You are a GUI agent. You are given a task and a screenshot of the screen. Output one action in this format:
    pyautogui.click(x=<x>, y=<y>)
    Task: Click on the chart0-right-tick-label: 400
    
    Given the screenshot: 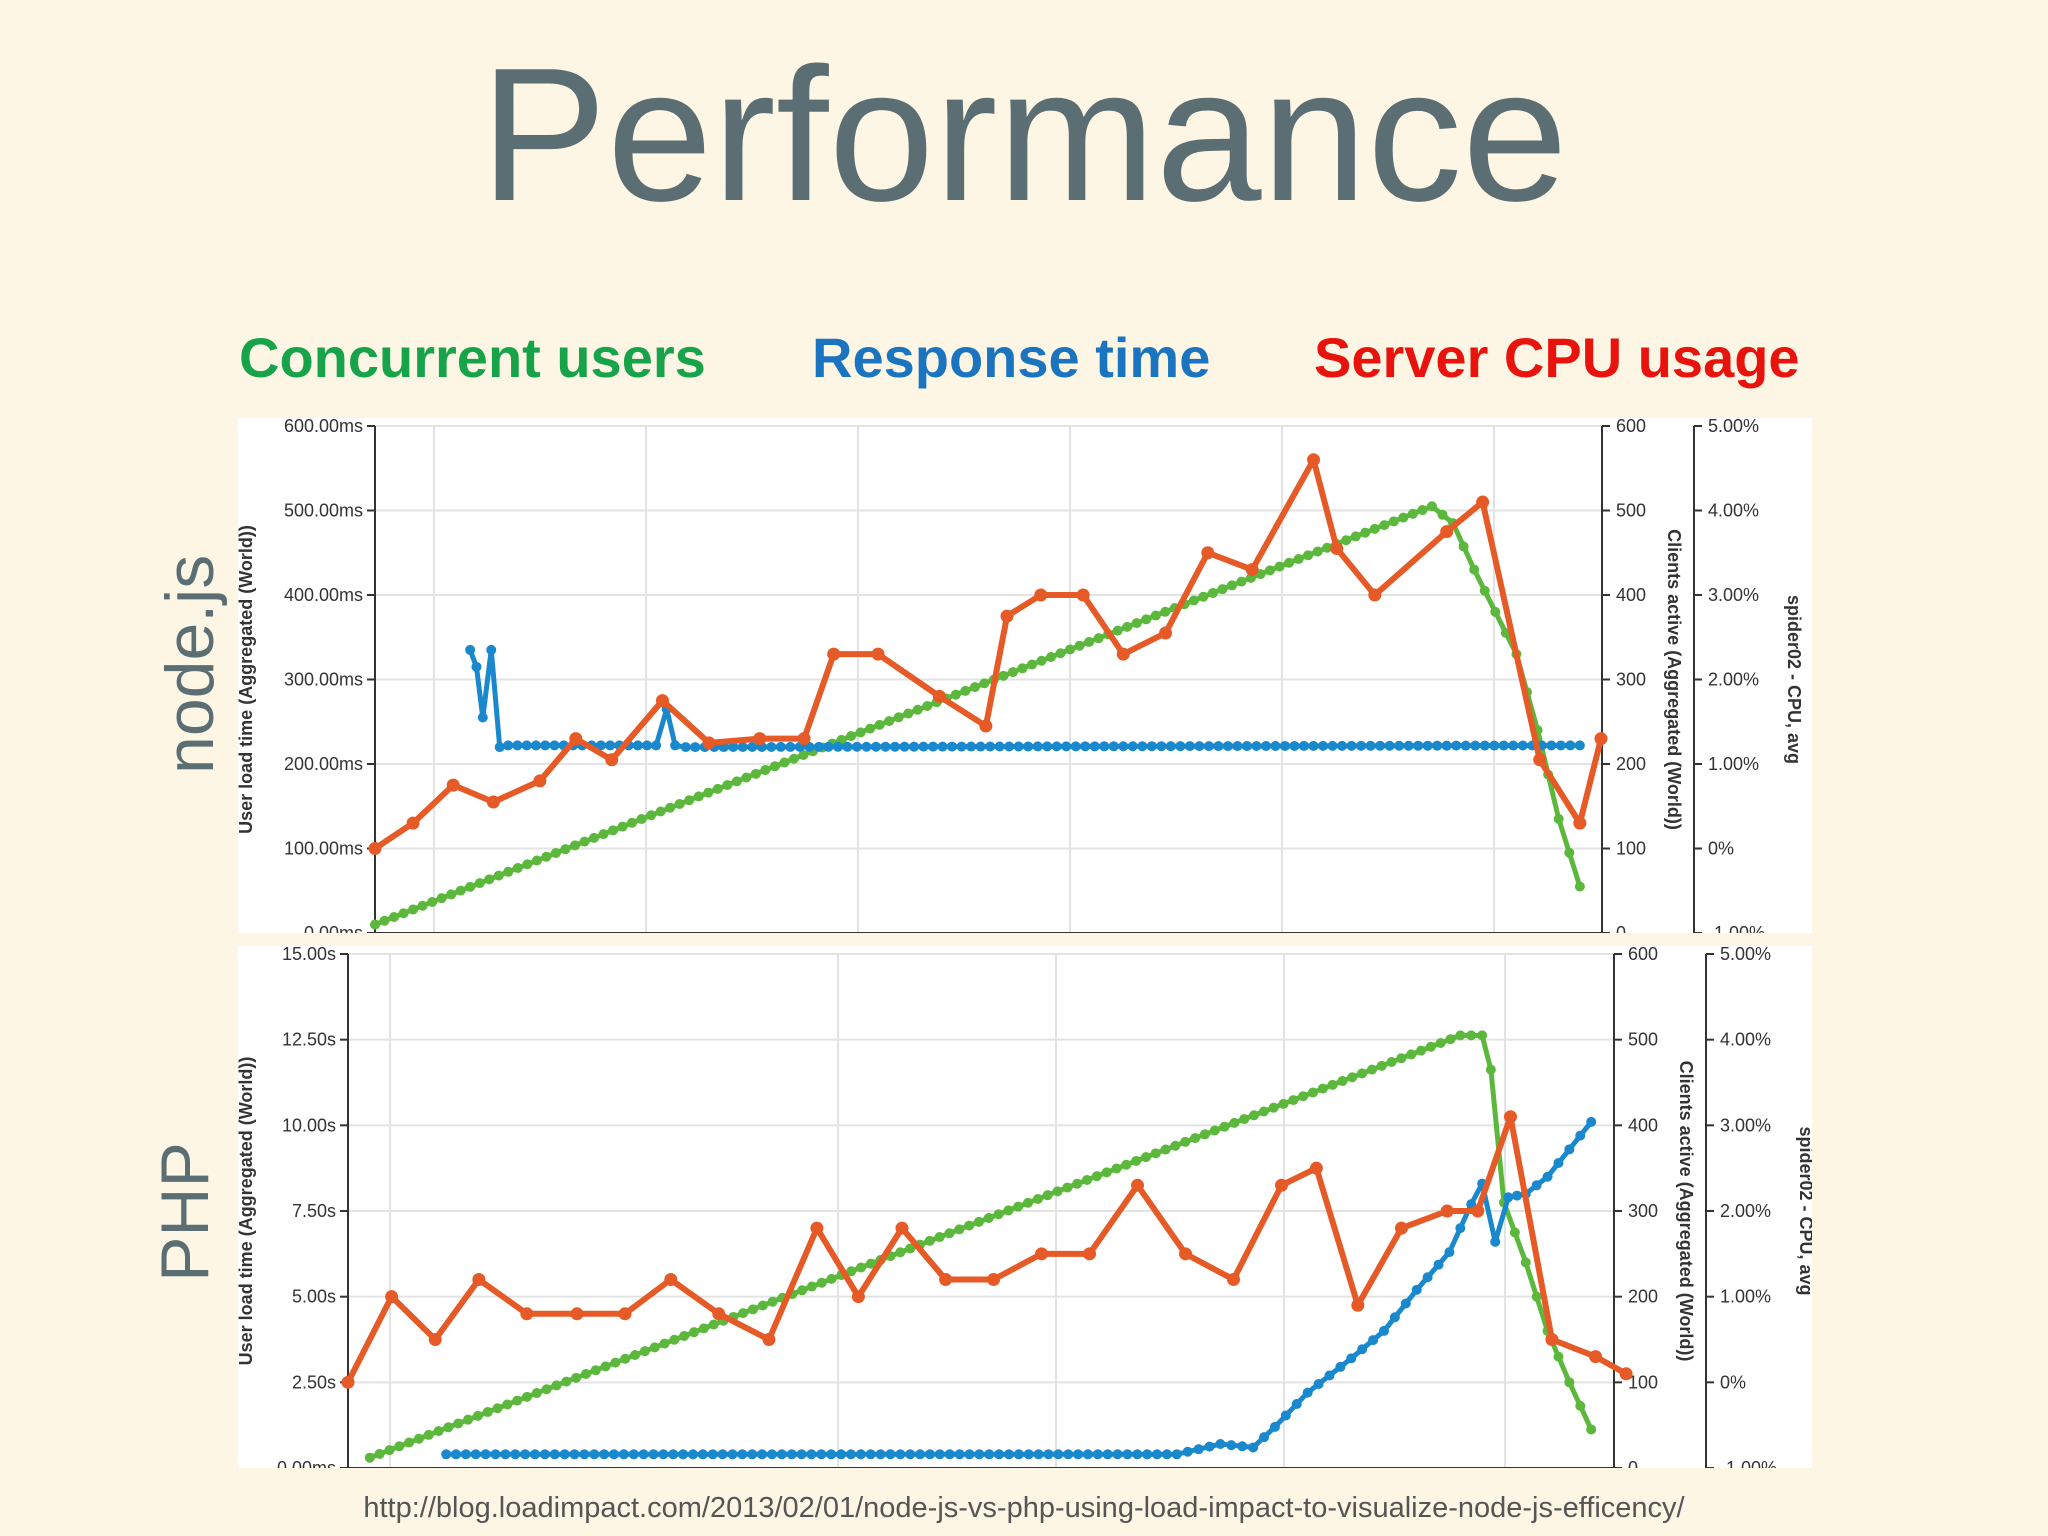 What is the action you would take?
    pyautogui.click(x=1631, y=595)
    